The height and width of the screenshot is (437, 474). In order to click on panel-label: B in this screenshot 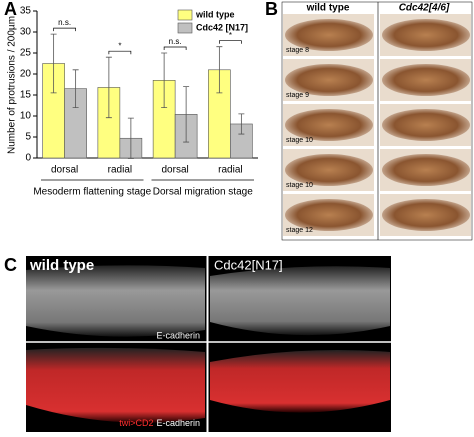, I will do `click(271, 9)`.